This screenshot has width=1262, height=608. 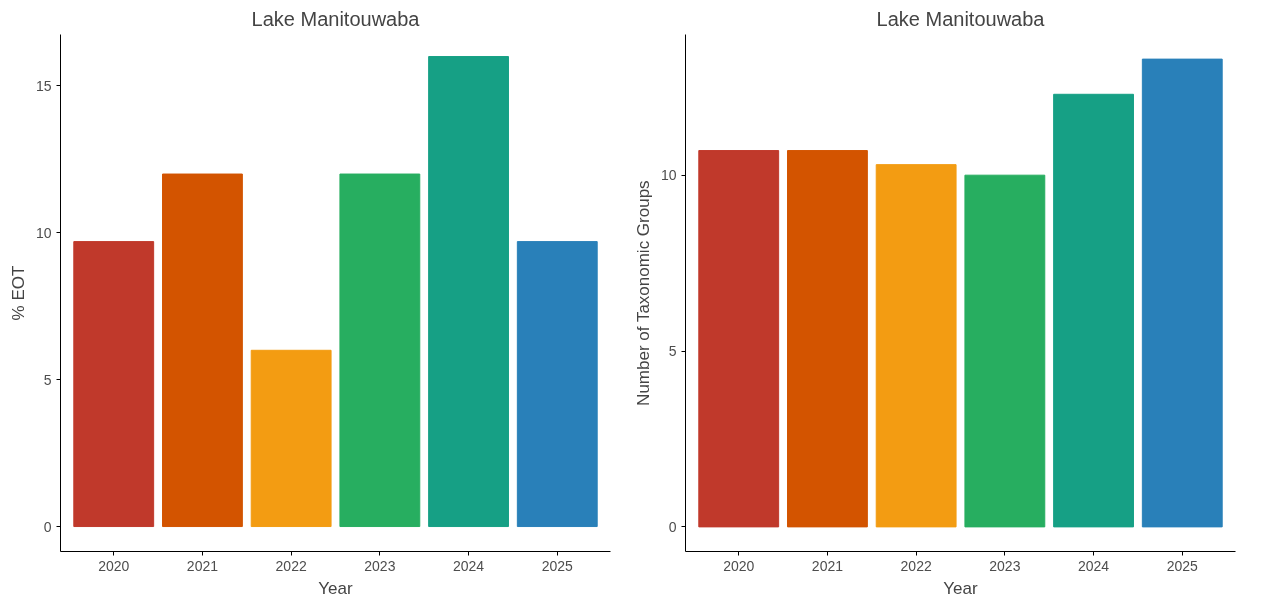 What do you see at coordinates (18, 293) in the screenshot?
I see `y-axis-title: % EOT` at bounding box center [18, 293].